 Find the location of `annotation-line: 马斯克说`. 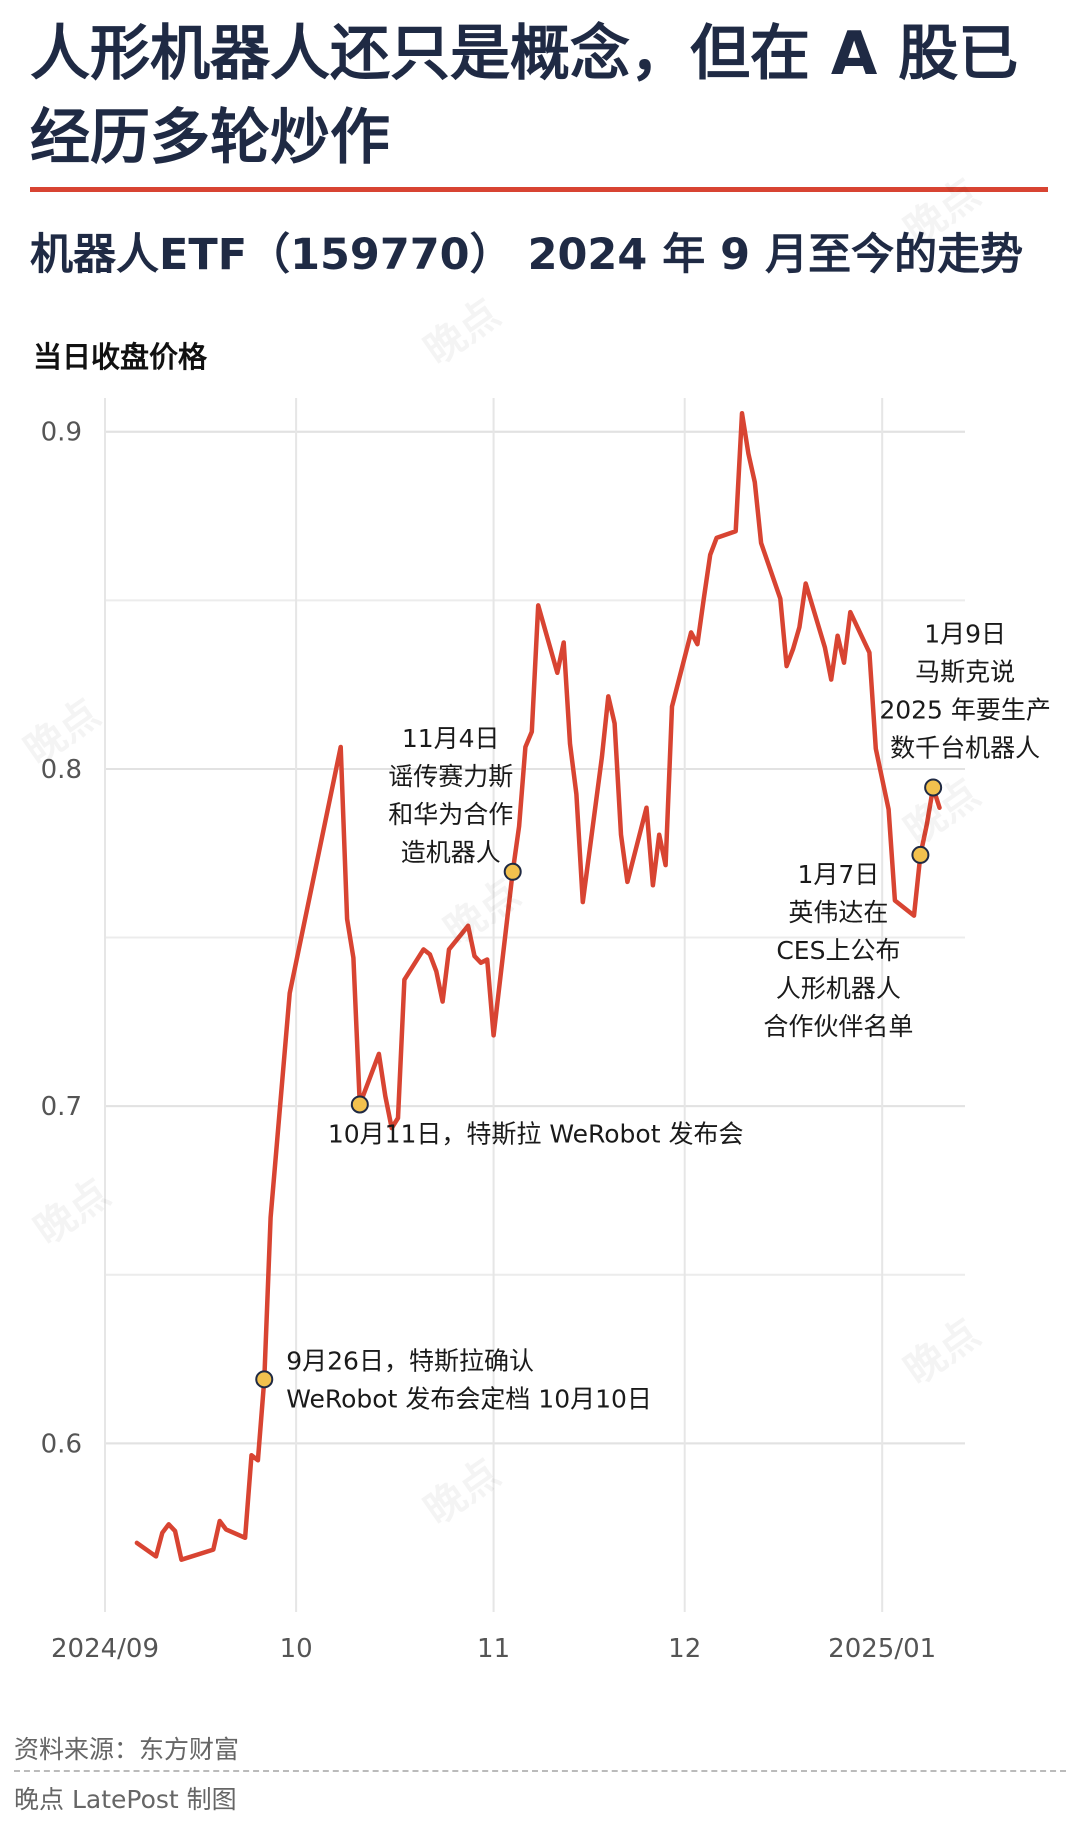

annotation-line: 马斯克说 is located at coordinates (965, 671).